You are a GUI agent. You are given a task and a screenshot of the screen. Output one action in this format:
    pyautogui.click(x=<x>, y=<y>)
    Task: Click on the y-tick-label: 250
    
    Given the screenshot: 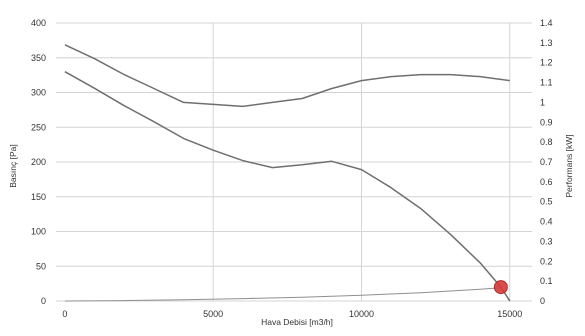 What is the action you would take?
    pyautogui.click(x=38, y=127)
    